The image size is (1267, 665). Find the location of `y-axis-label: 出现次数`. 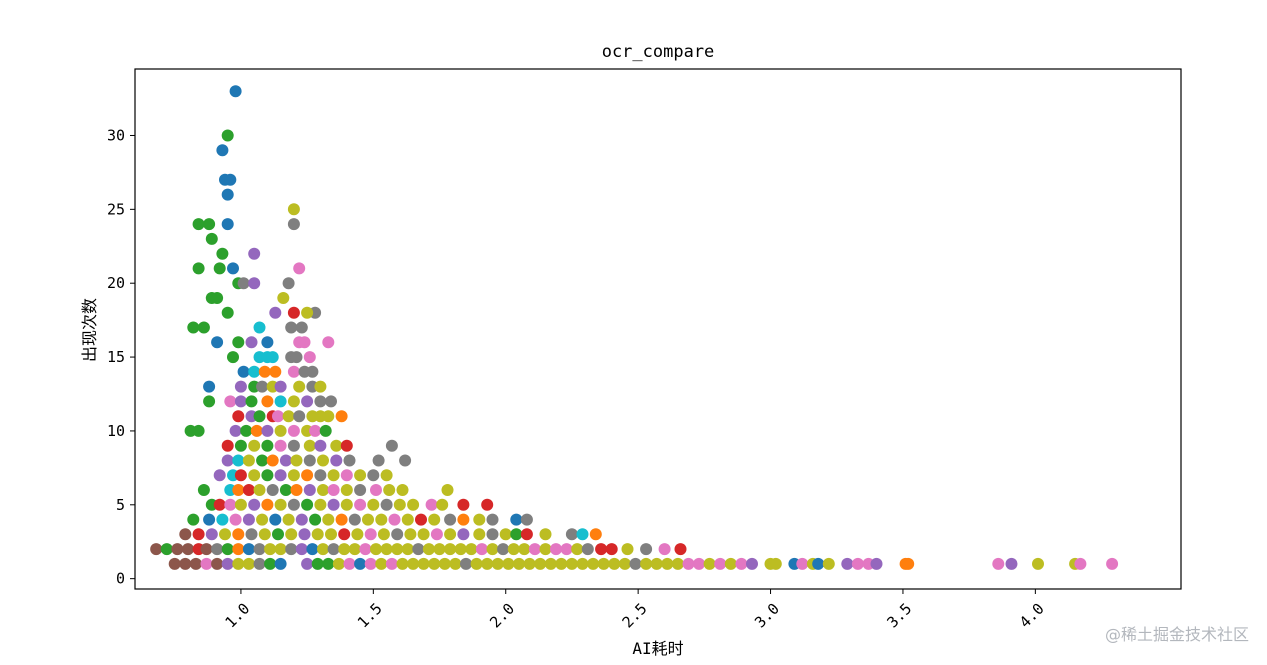

y-axis-label: 出现次数 is located at coordinates (89, 330).